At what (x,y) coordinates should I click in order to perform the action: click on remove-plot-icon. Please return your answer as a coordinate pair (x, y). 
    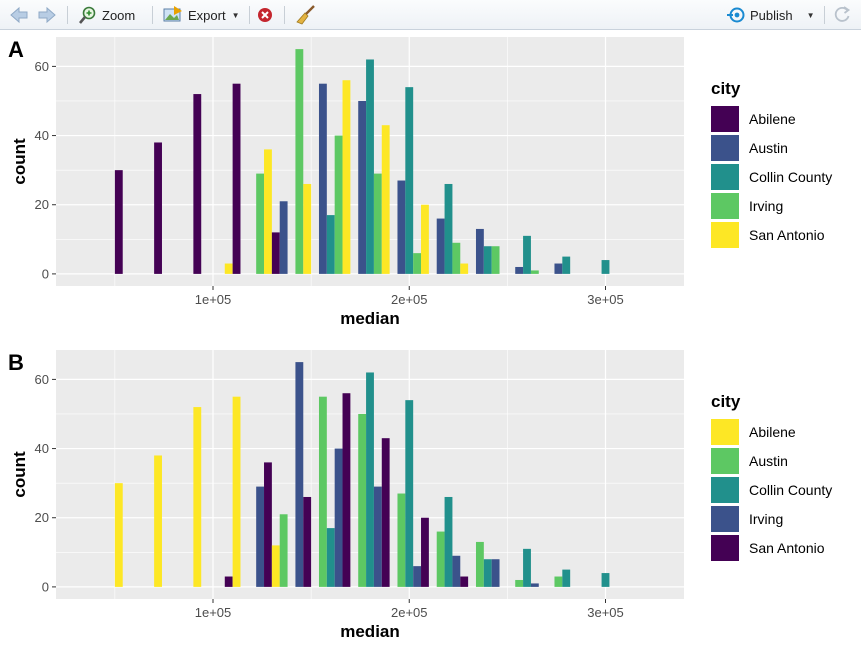
    Looking at the image, I should click on (265, 15).